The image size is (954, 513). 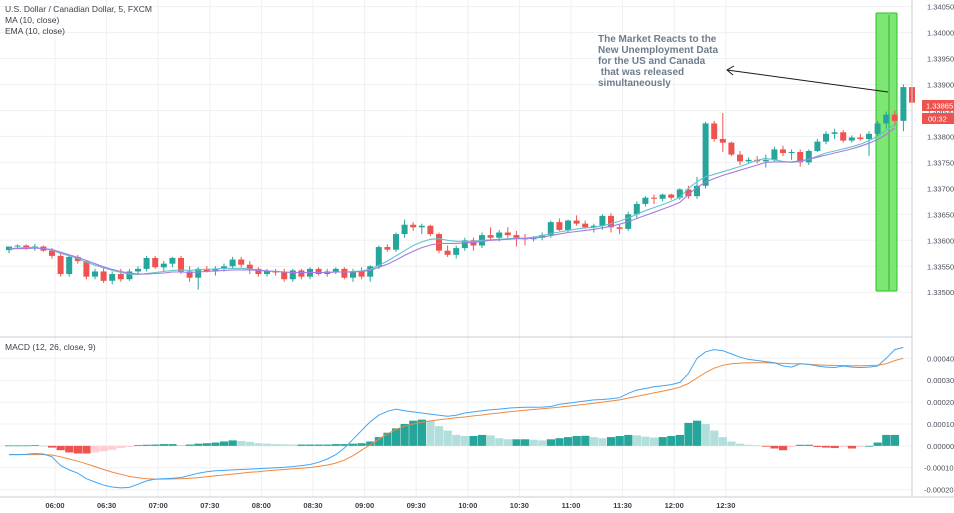 I want to click on time-tick: 07:00, so click(x=158, y=505).